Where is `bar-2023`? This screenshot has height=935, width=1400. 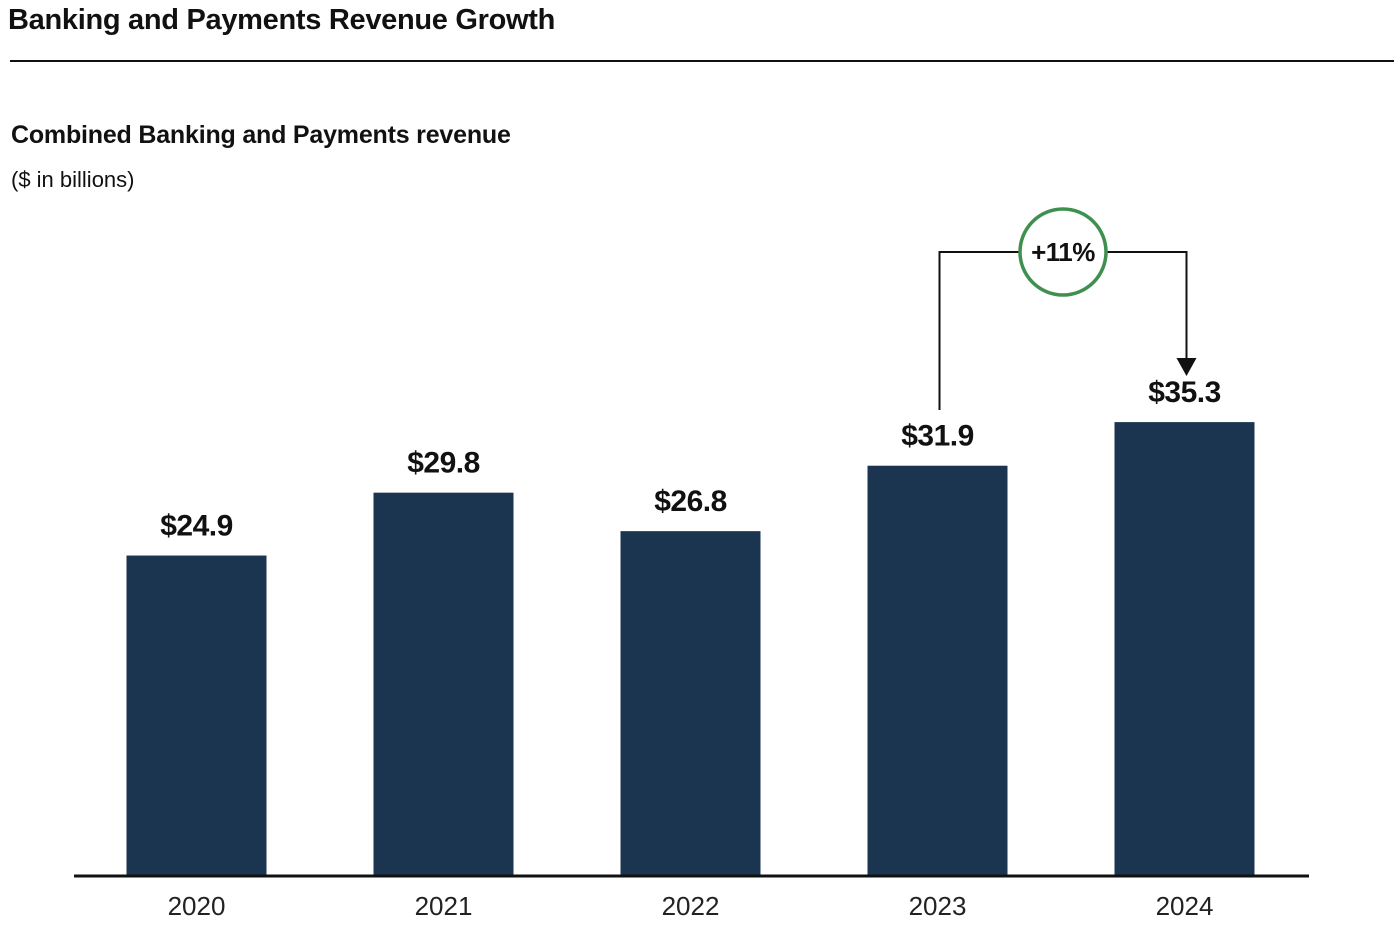
bar-2023 is located at coordinates (937, 670).